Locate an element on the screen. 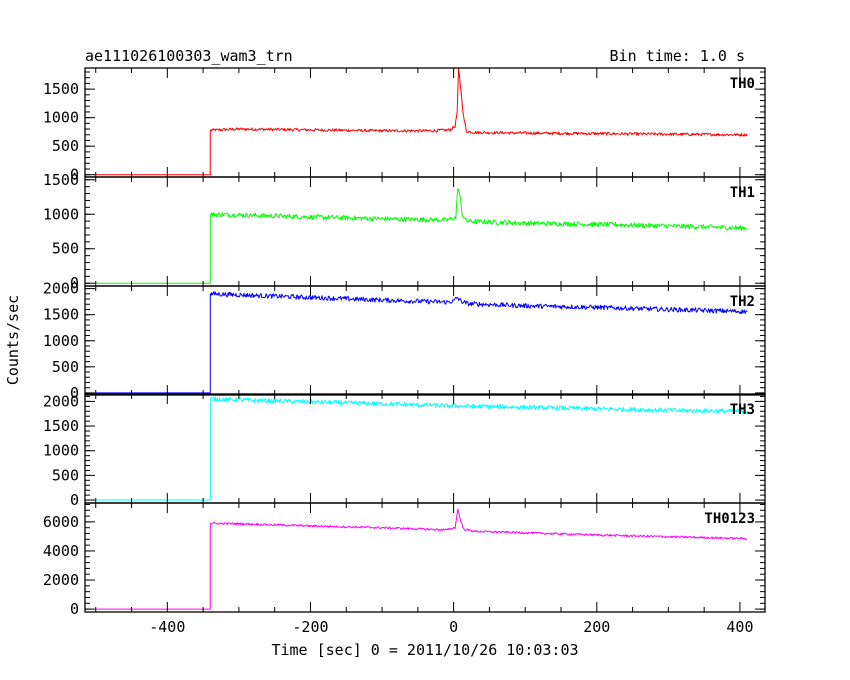  y-tick-label: 6000 is located at coordinates (61, 522).